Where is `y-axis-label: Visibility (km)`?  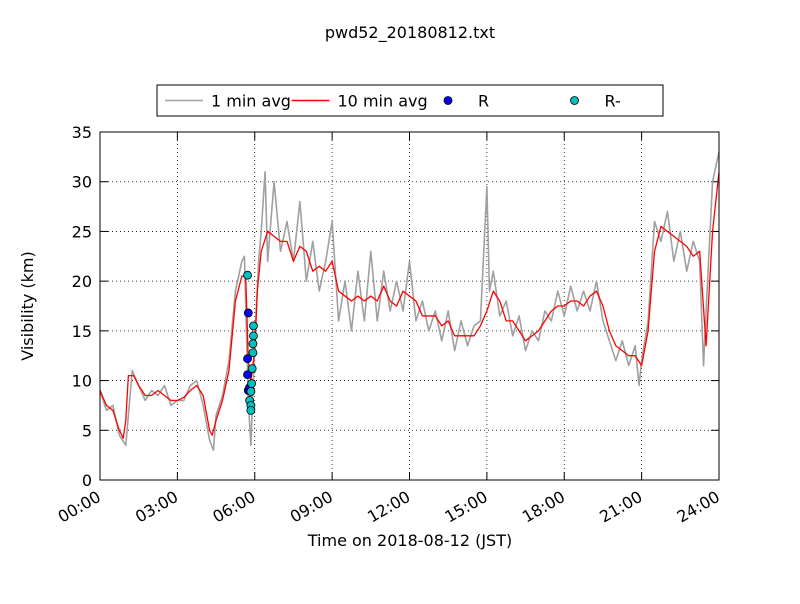 y-axis-label: Visibility (km) is located at coordinates (27, 305).